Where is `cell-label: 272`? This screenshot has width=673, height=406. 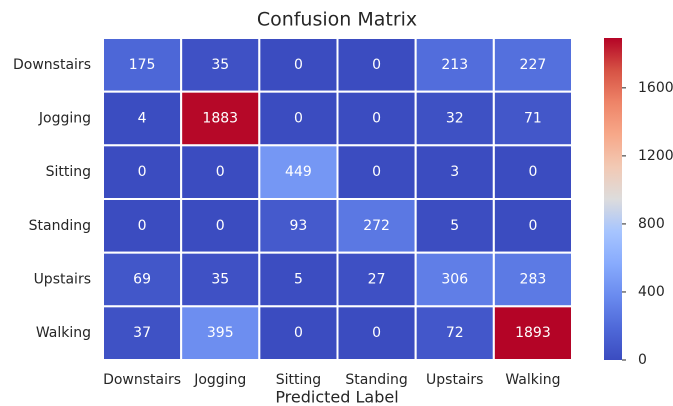
cell-label: 272 is located at coordinates (376, 226).